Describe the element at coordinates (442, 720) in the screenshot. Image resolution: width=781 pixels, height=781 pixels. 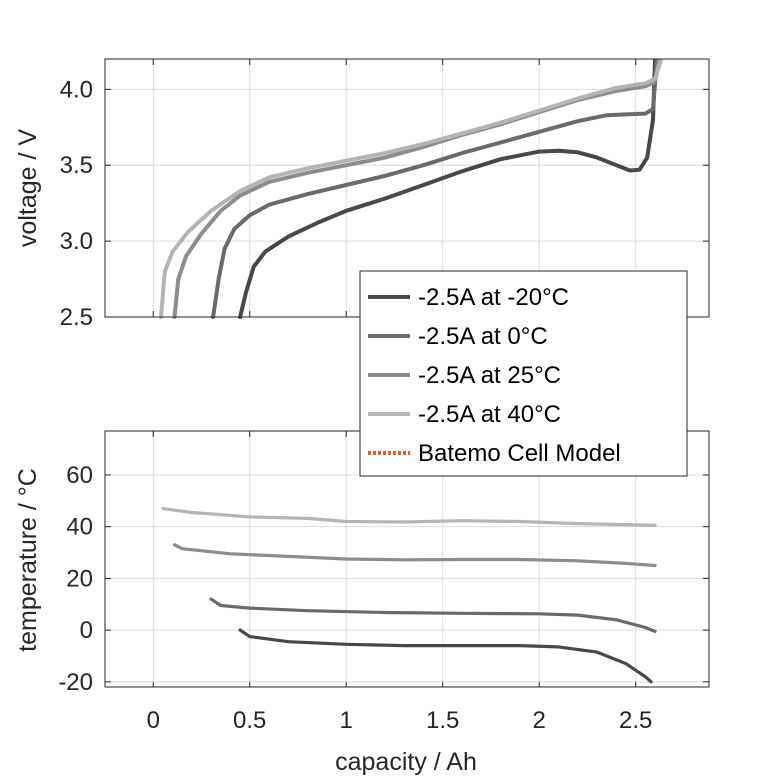
I see `temperature-x-tick-label: 1.5` at that location.